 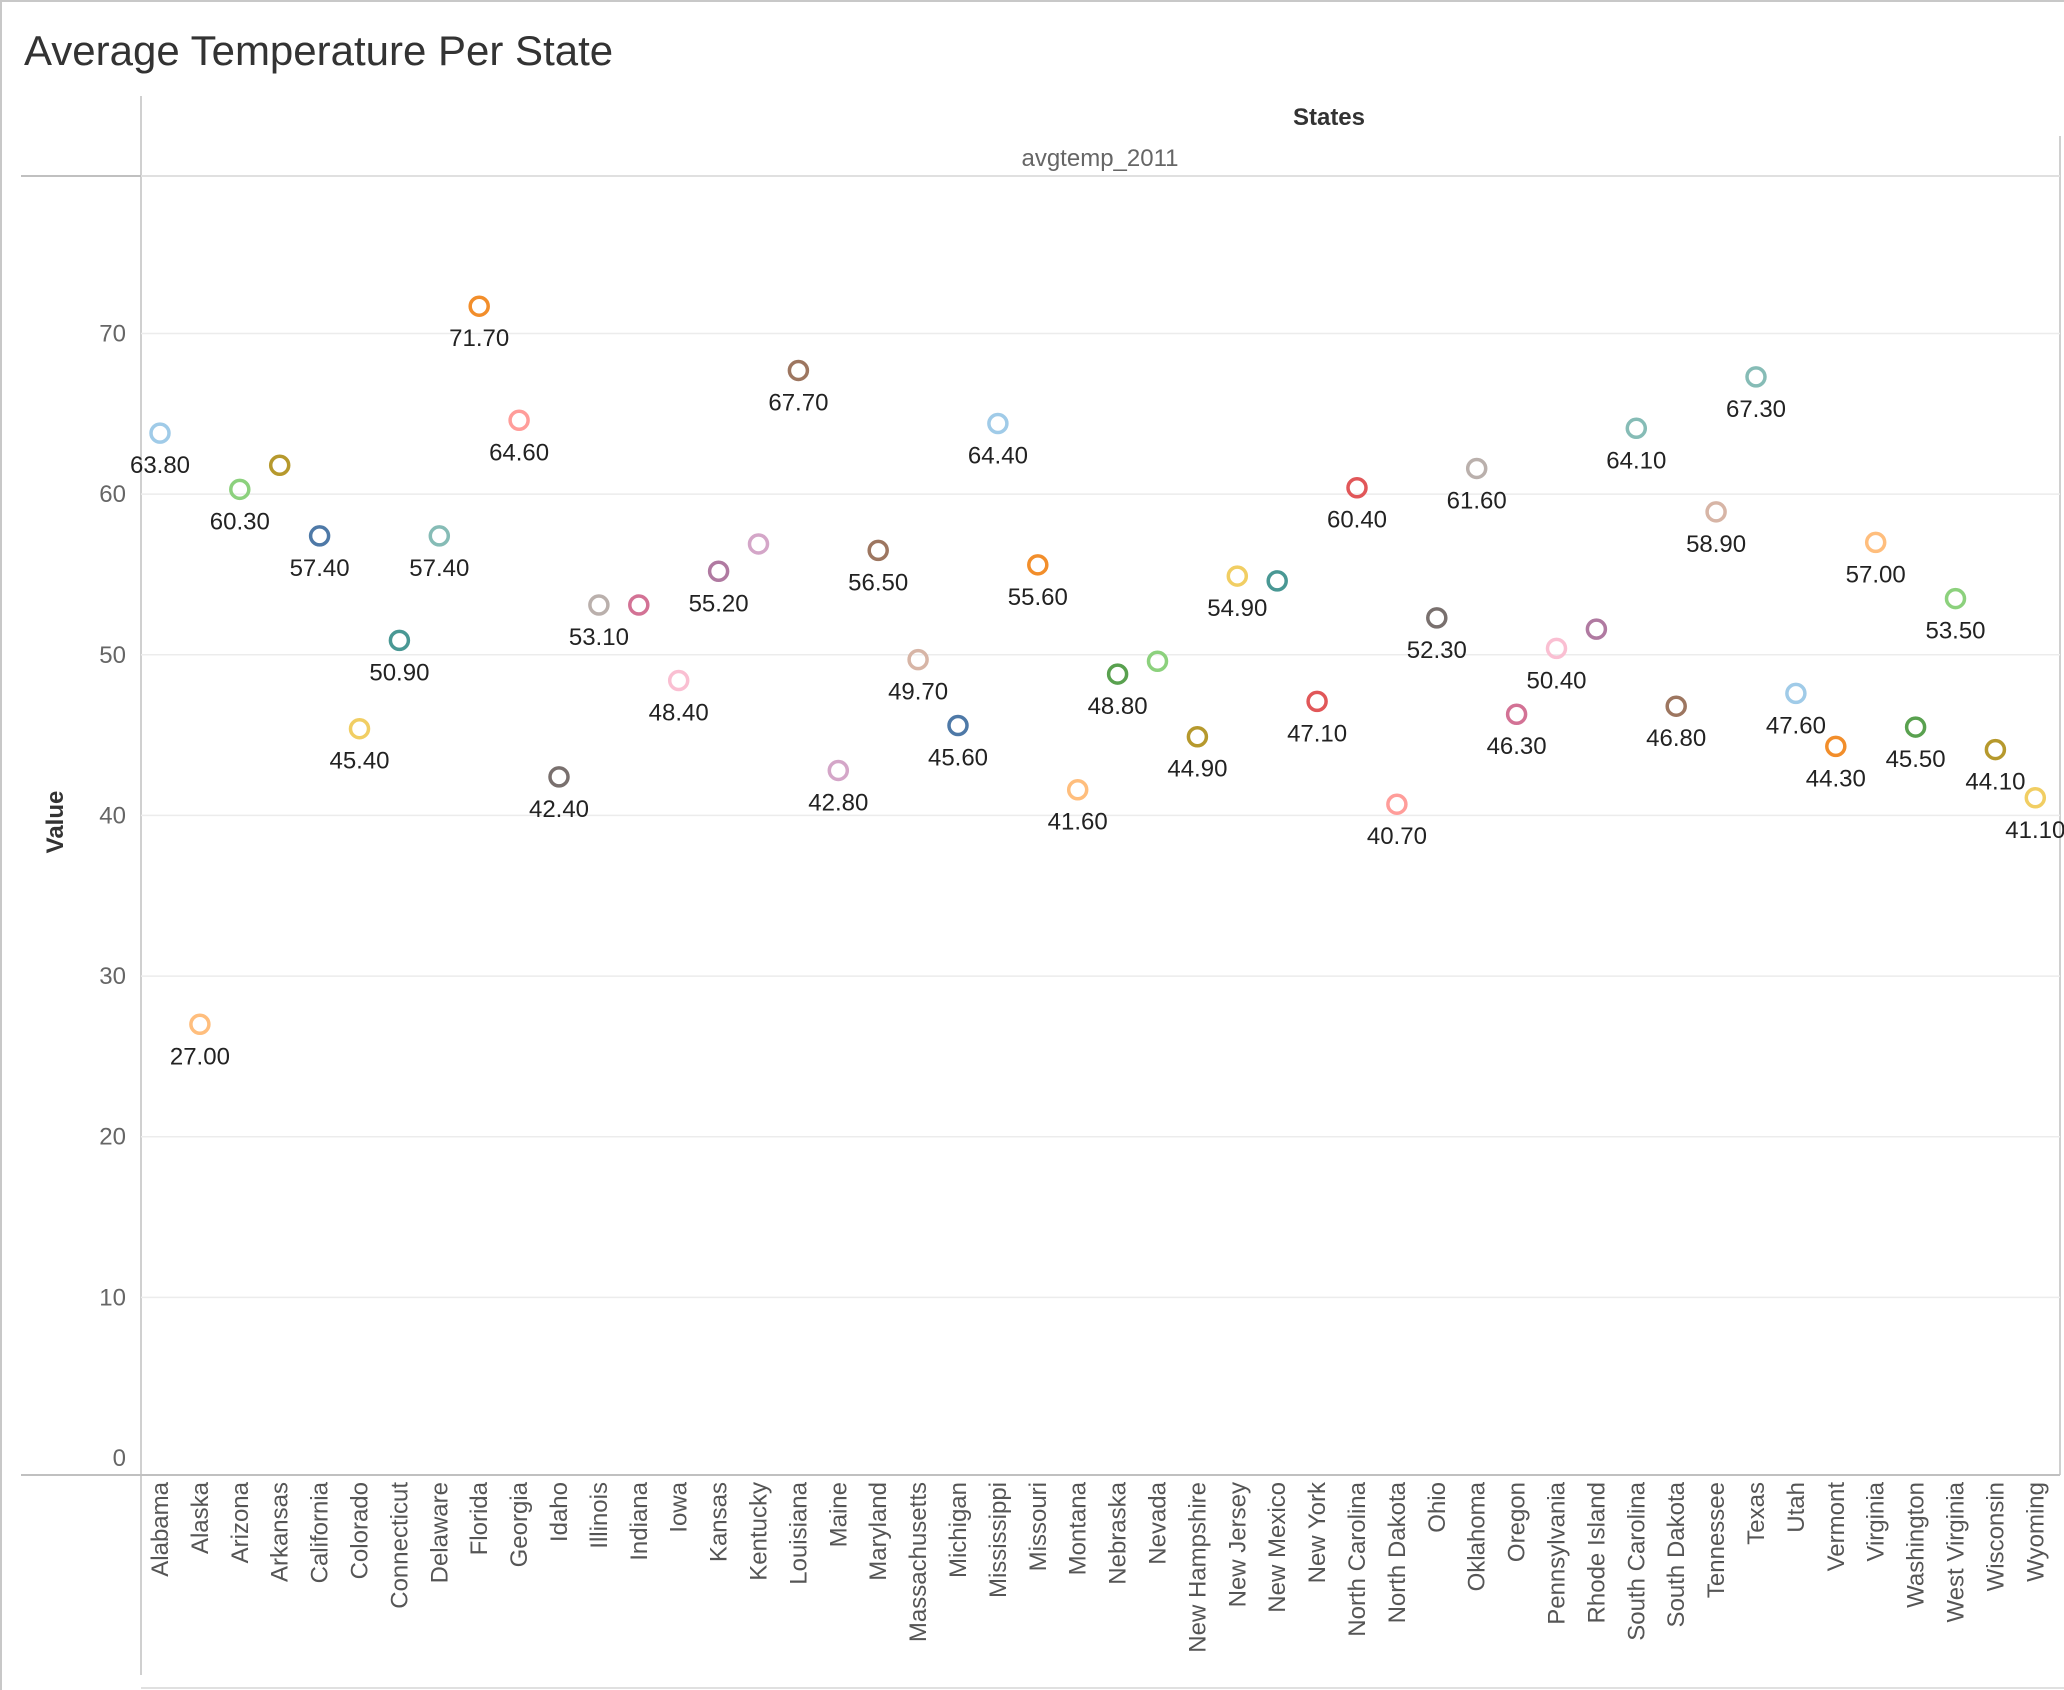 What do you see at coordinates (1197, 769) in the screenshot?
I see `data-label: 44.90` at bounding box center [1197, 769].